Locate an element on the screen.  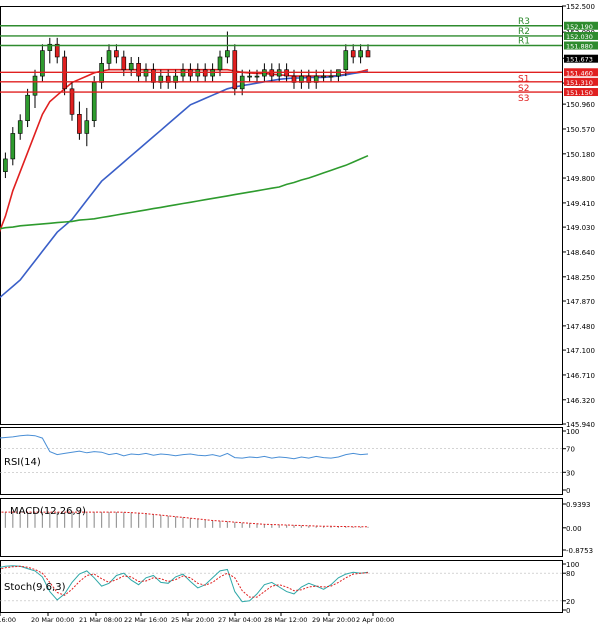
macd-y-tick-label: -0.8753 is located at coordinates (579, 551).